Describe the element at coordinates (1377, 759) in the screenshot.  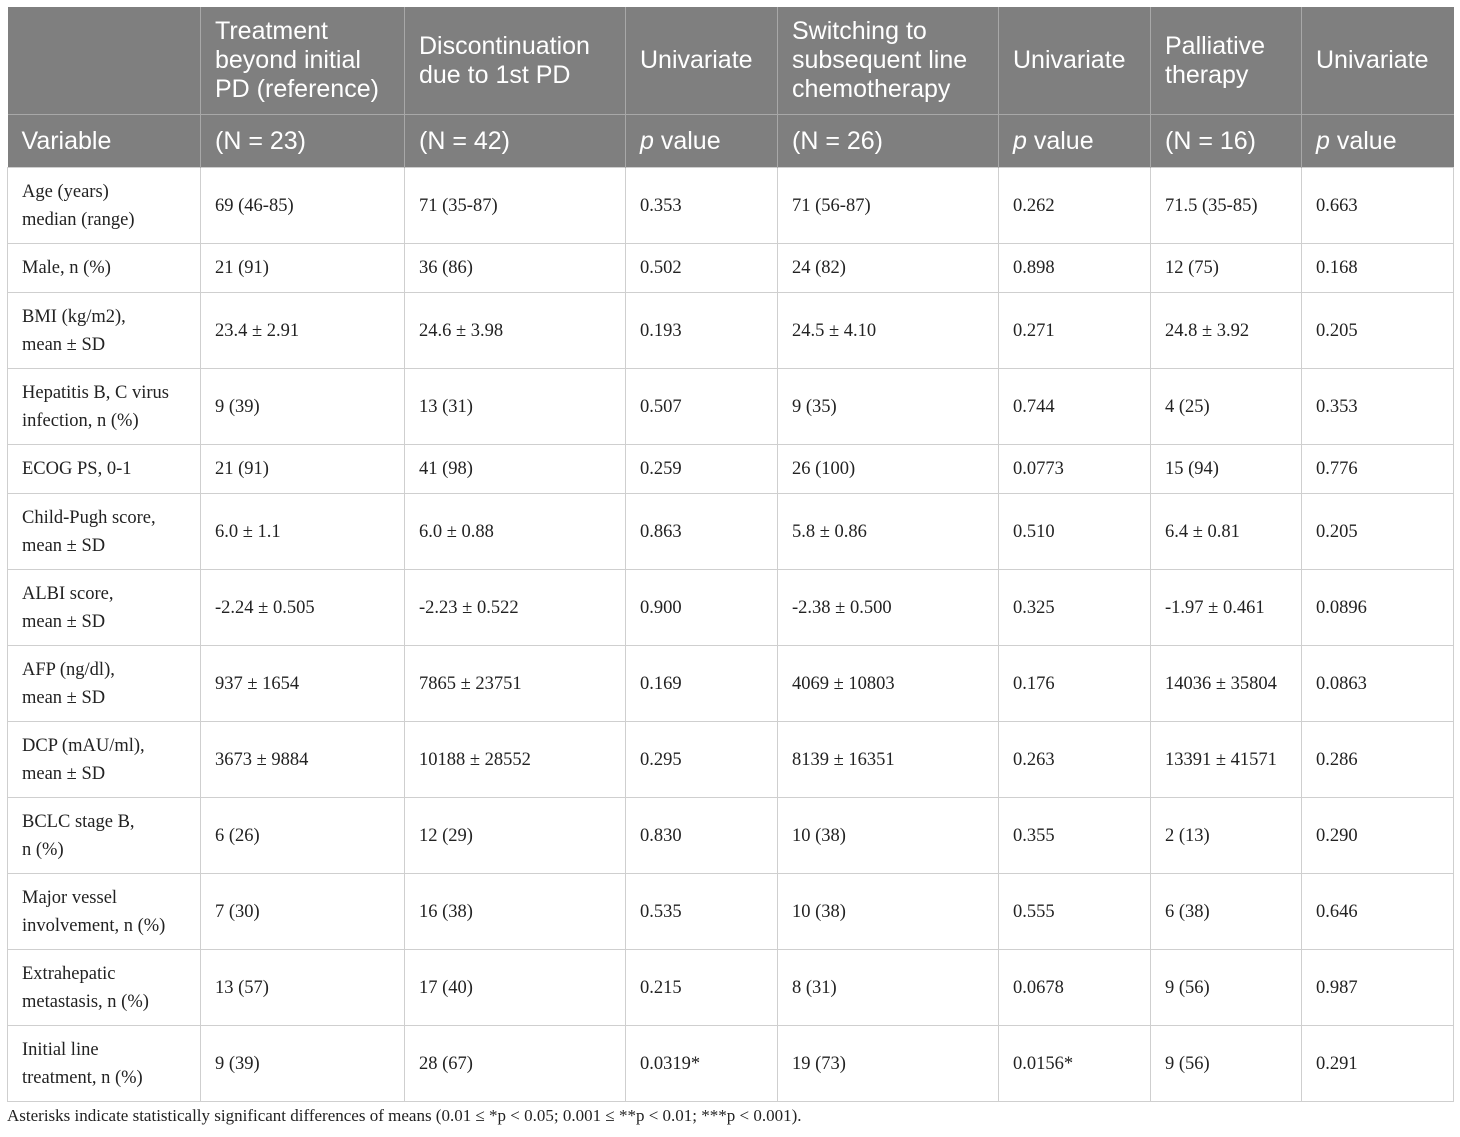
I see `table-cell: 0.286` at that location.